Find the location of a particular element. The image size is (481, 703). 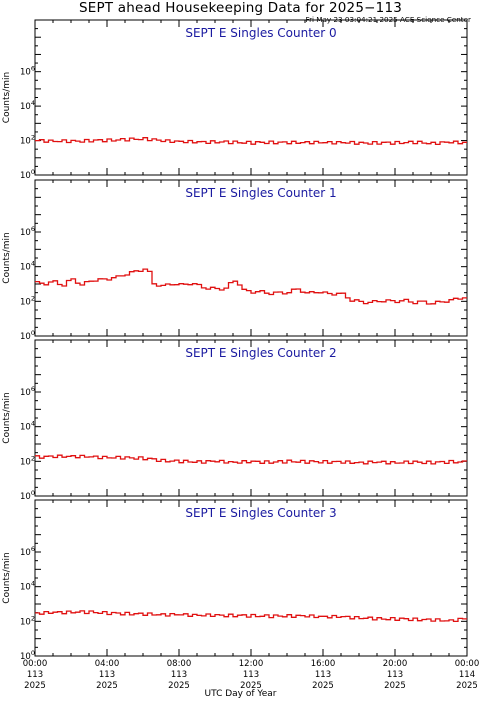

panel-title: SEPT E Singles Counter 1 is located at coordinates (260, 193).